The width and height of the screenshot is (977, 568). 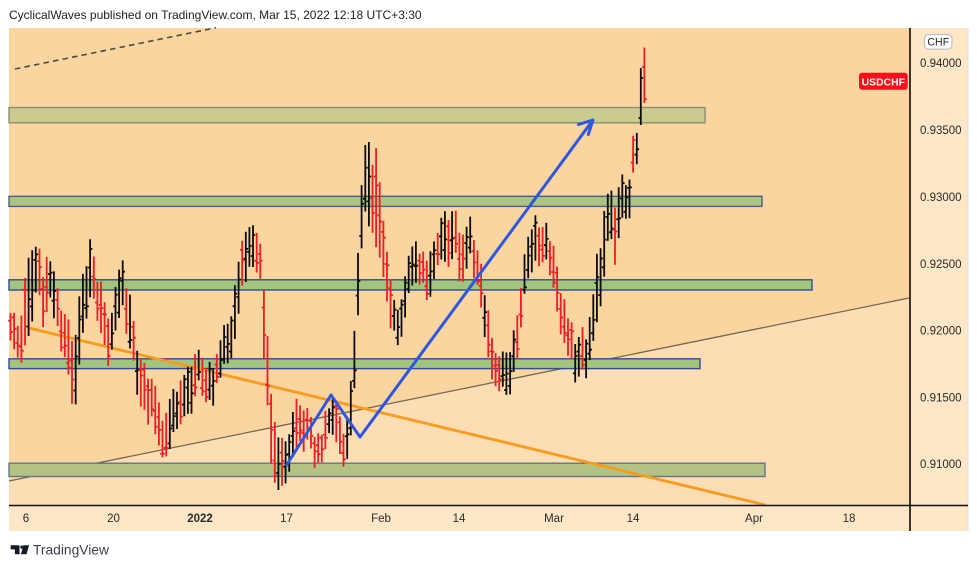 What do you see at coordinates (849, 519) in the screenshot?
I see `svg-text: 18` at bounding box center [849, 519].